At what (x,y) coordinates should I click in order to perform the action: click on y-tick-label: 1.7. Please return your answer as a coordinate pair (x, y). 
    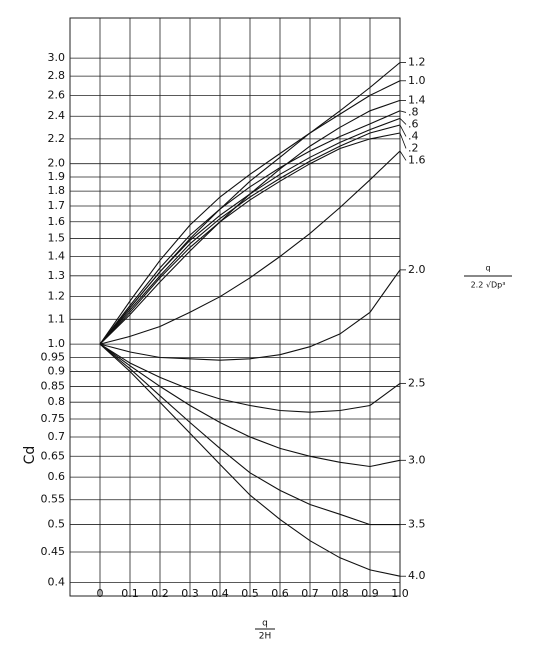
    Looking at the image, I should click on (57, 205).